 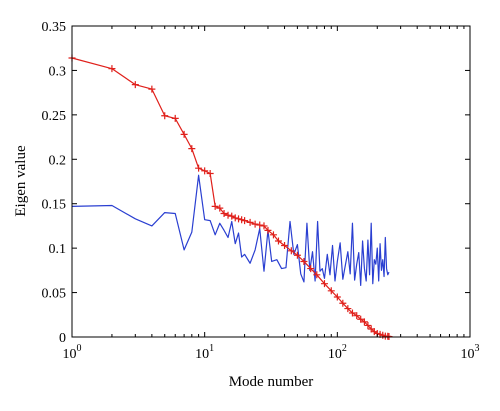 I want to click on x-tick-label-exponent: 3, so click(x=477, y=348).